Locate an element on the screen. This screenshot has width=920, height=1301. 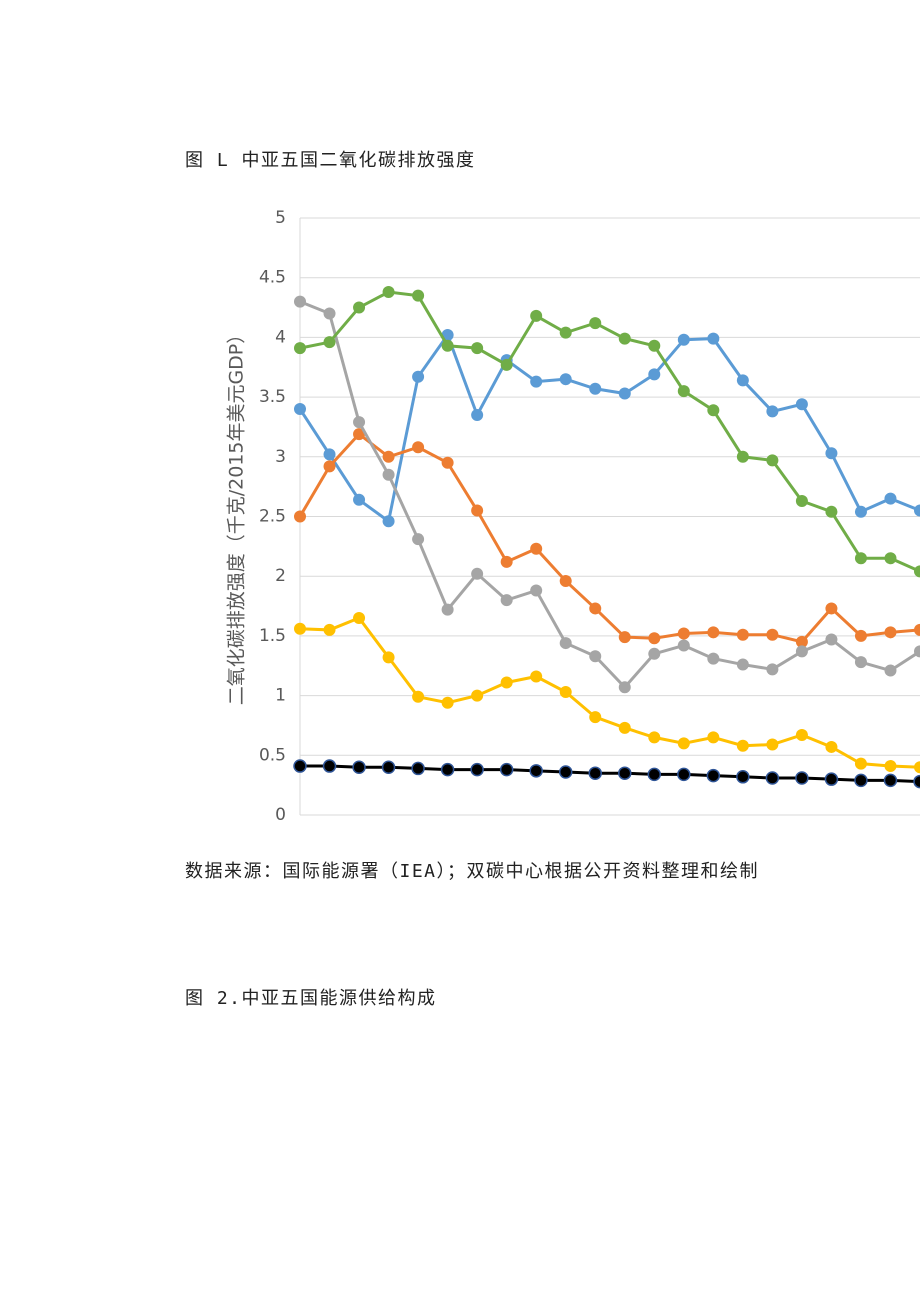
y-tick-label: 4.5 is located at coordinates (272, 278).